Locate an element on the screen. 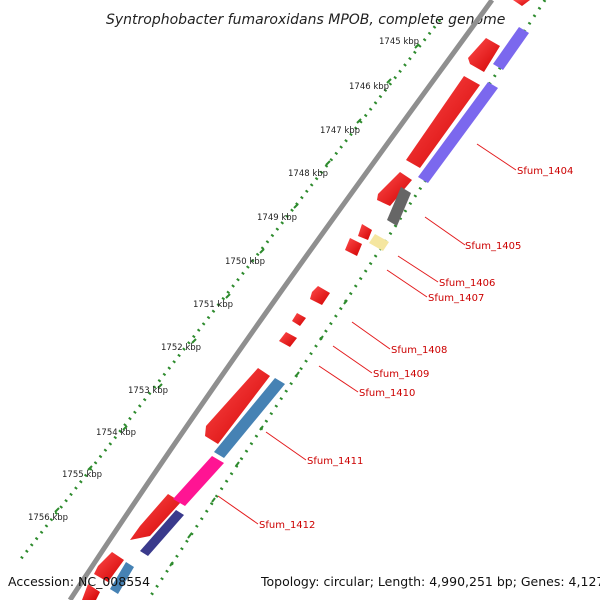  gene-label: Sfum_1412 is located at coordinates (287, 525).